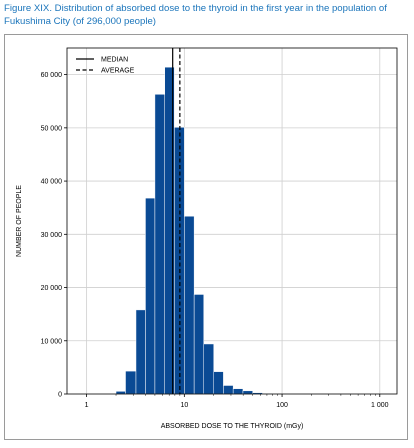 The height and width of the screenshot is (448, 414). I want to click on y-tick-label: 50 000, so click(52, 128).